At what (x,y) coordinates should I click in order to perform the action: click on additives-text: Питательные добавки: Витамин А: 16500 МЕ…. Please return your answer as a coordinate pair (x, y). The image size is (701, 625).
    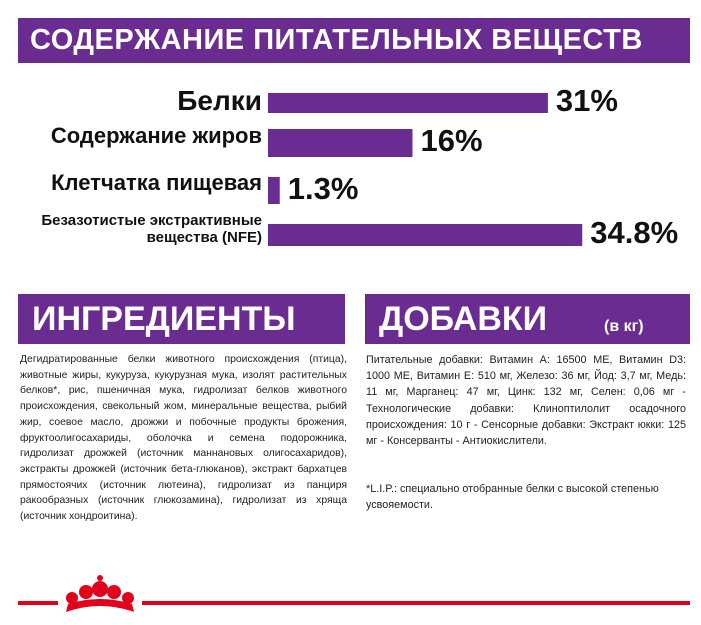
    Looking at the image, I should click on (526, 401).